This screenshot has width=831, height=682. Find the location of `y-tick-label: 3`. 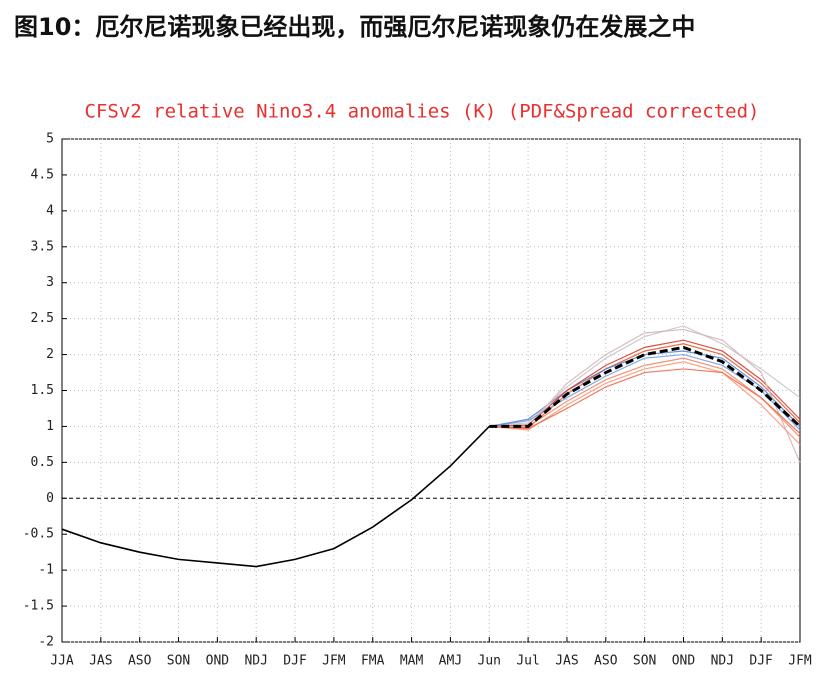

y-tick-label: 3 is located at coordinates (50, 282).